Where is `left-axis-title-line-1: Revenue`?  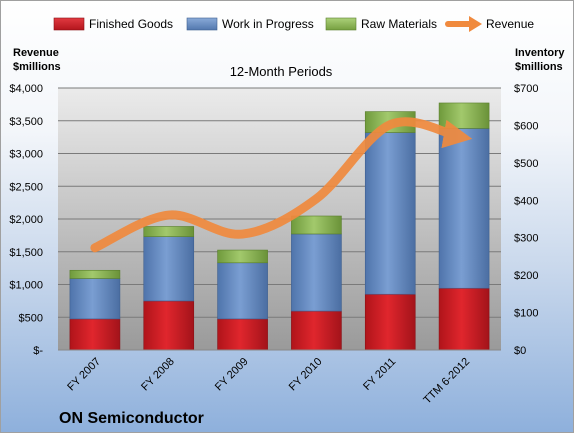 left-axis-title-line-1: Revenue is located at coordinates (36, 53).